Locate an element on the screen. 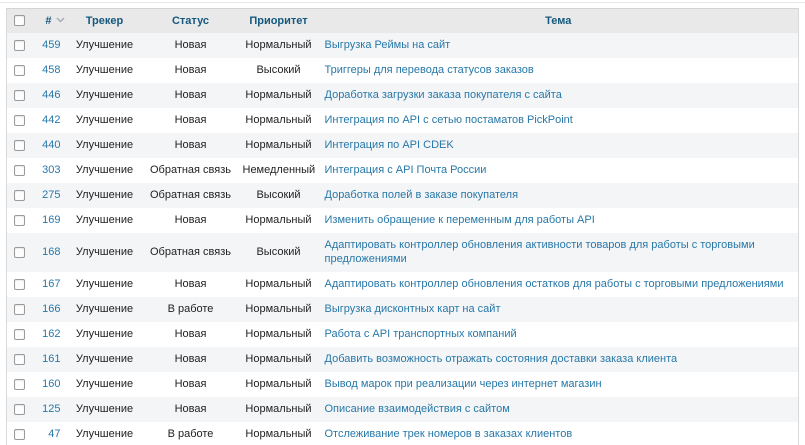 The width and height of the screenshot is (805, 445). status-cell: В работе is located at coordinates (190, 434).